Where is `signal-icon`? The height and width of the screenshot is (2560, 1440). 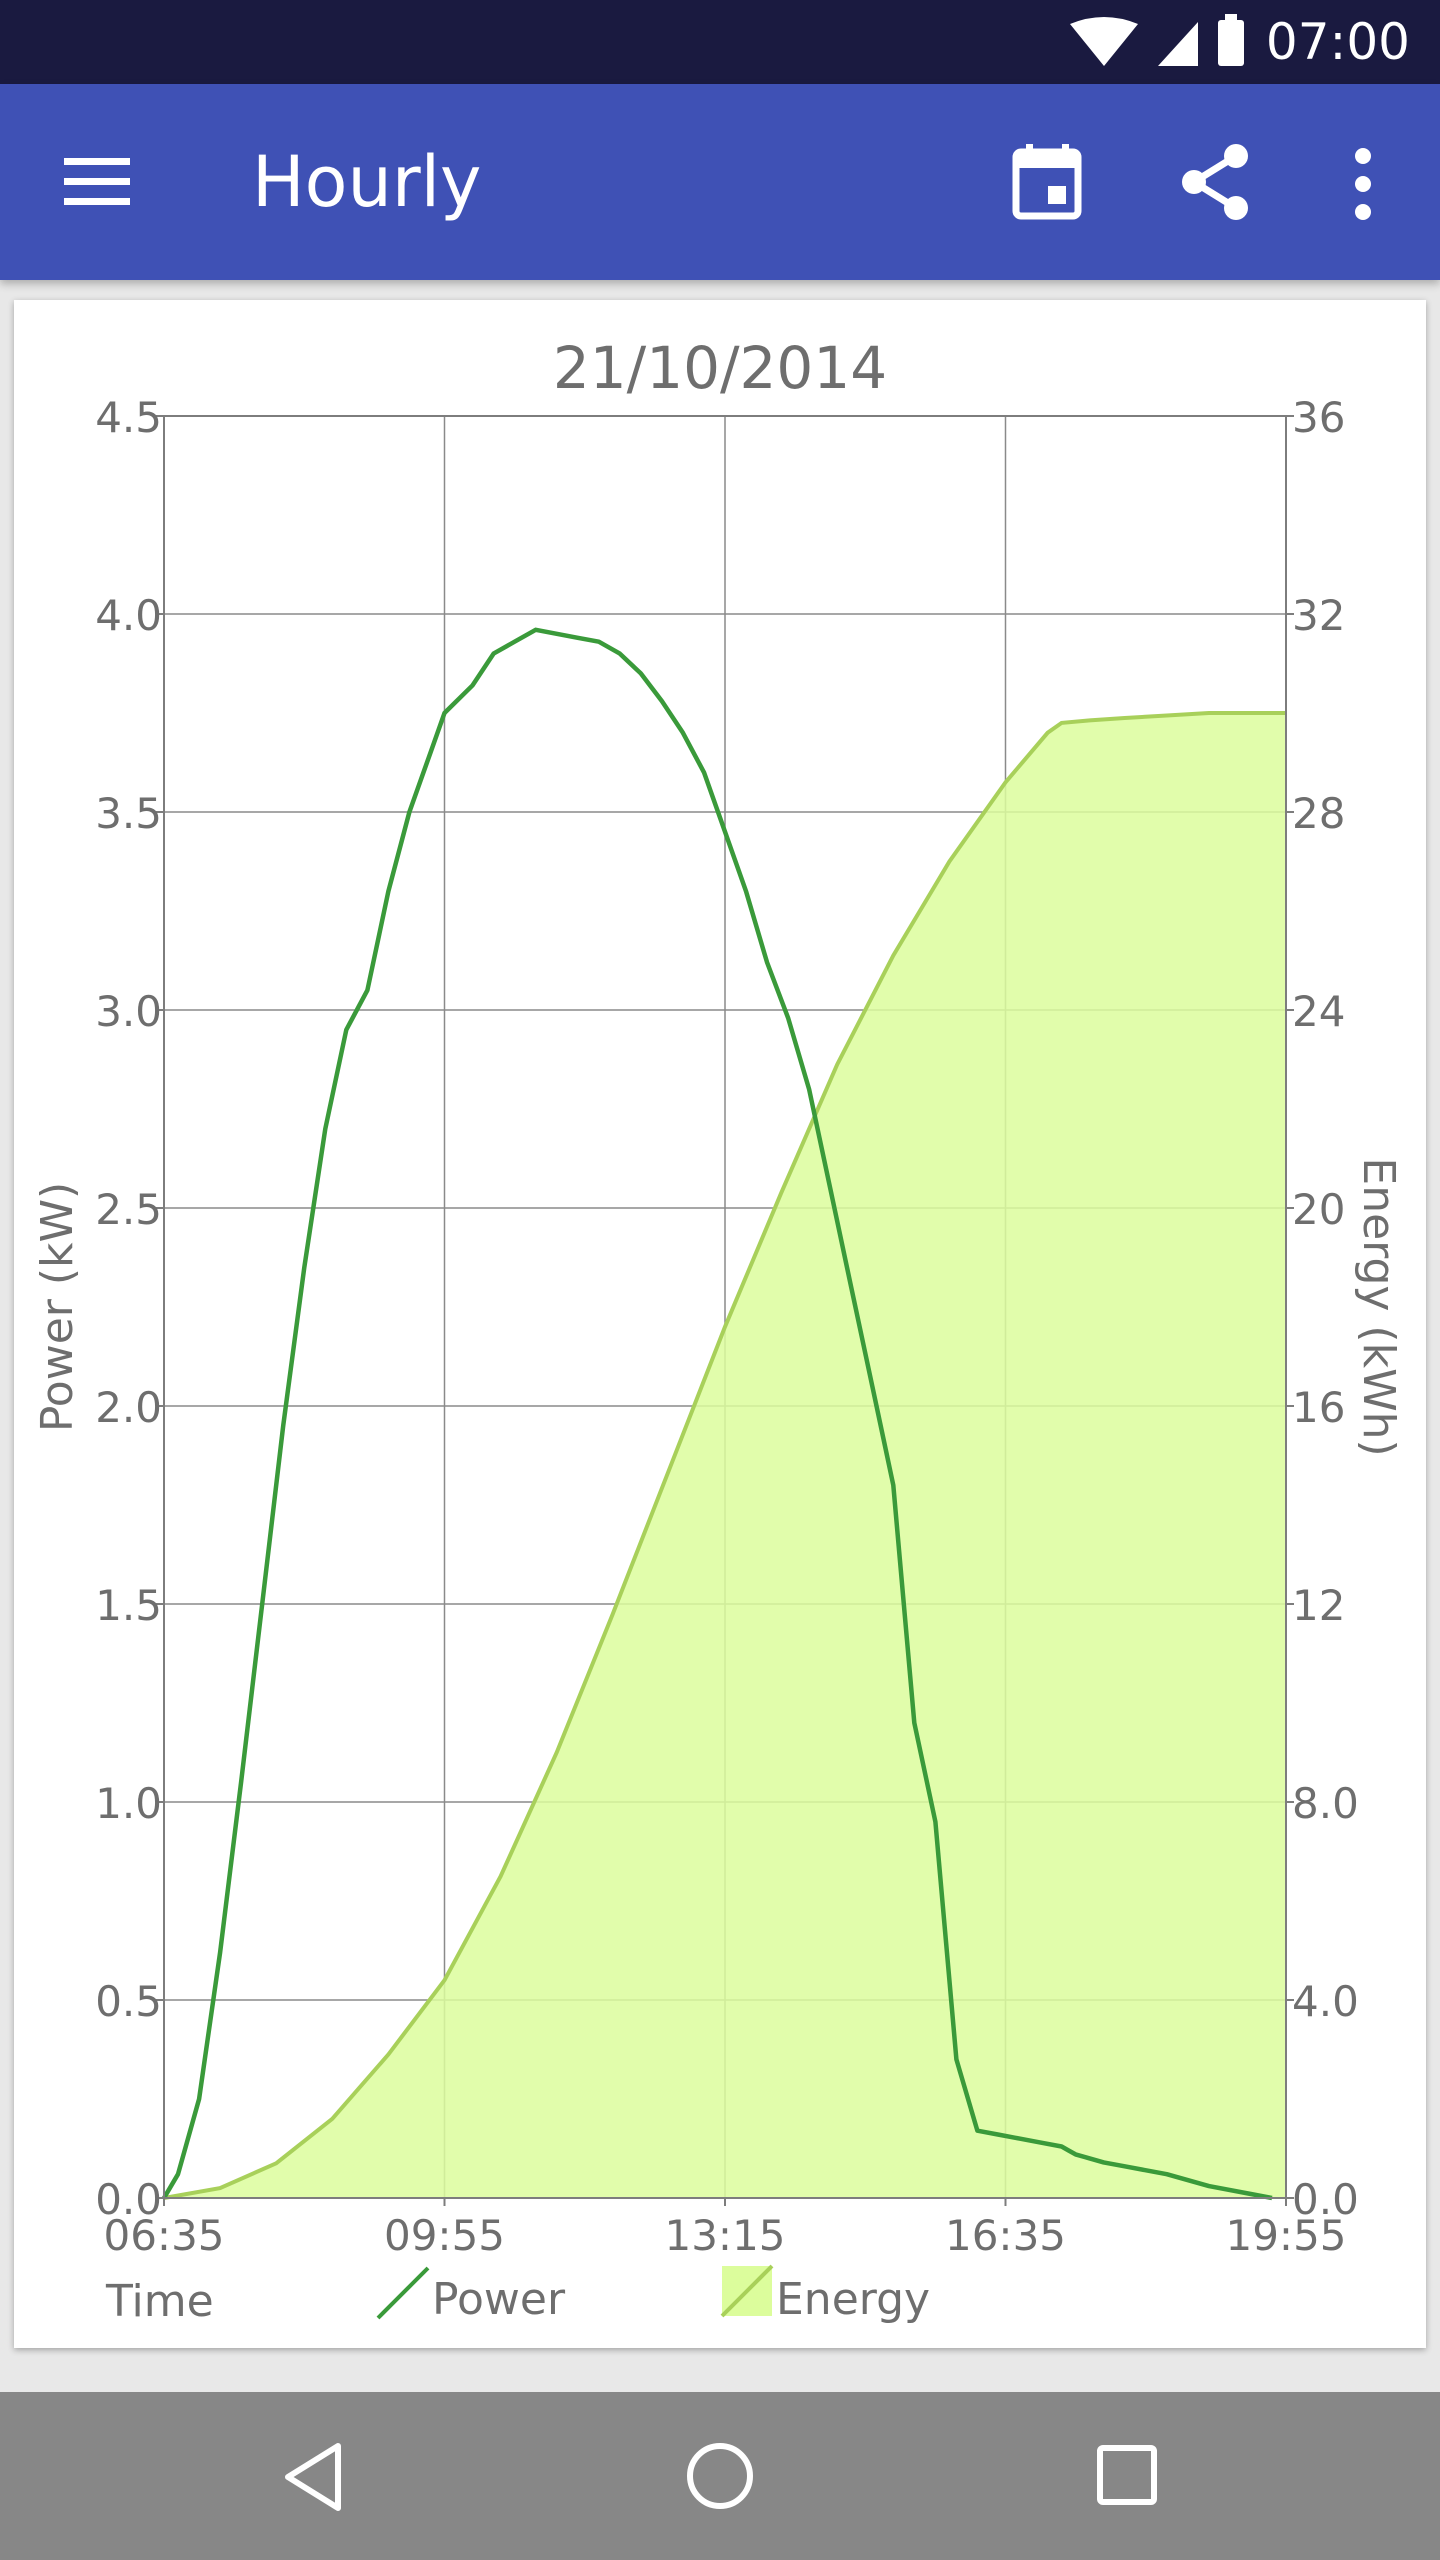
signal-icon is located at coordinates (1178, 44).